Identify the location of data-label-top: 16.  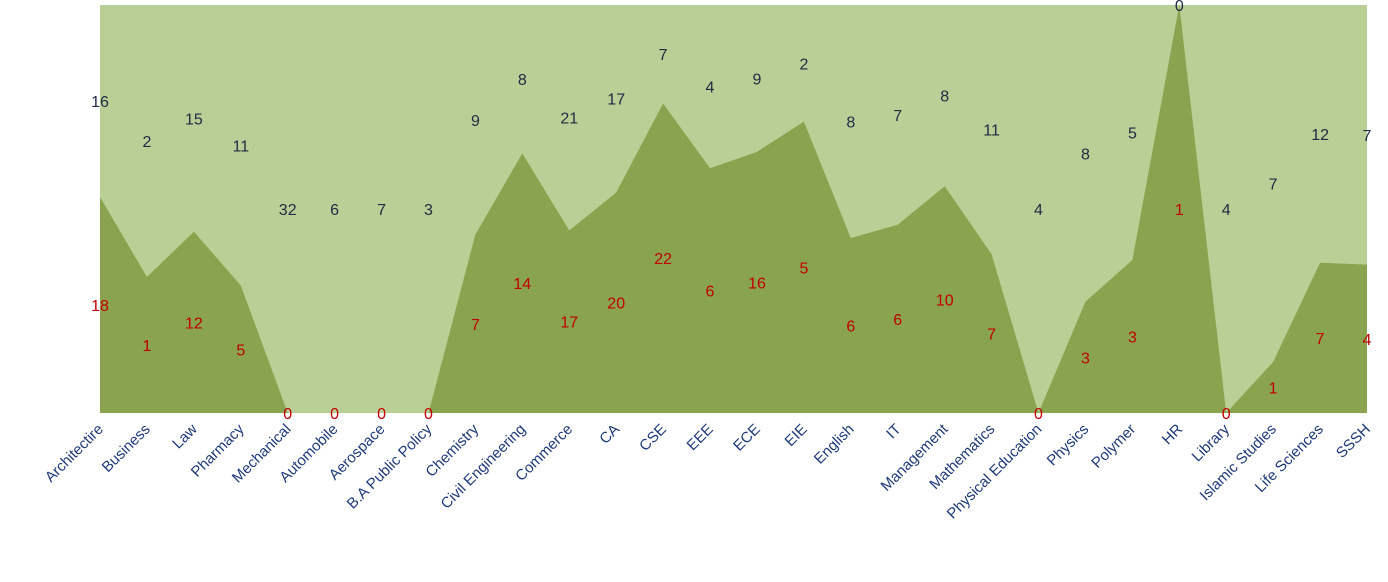
(100, 102).